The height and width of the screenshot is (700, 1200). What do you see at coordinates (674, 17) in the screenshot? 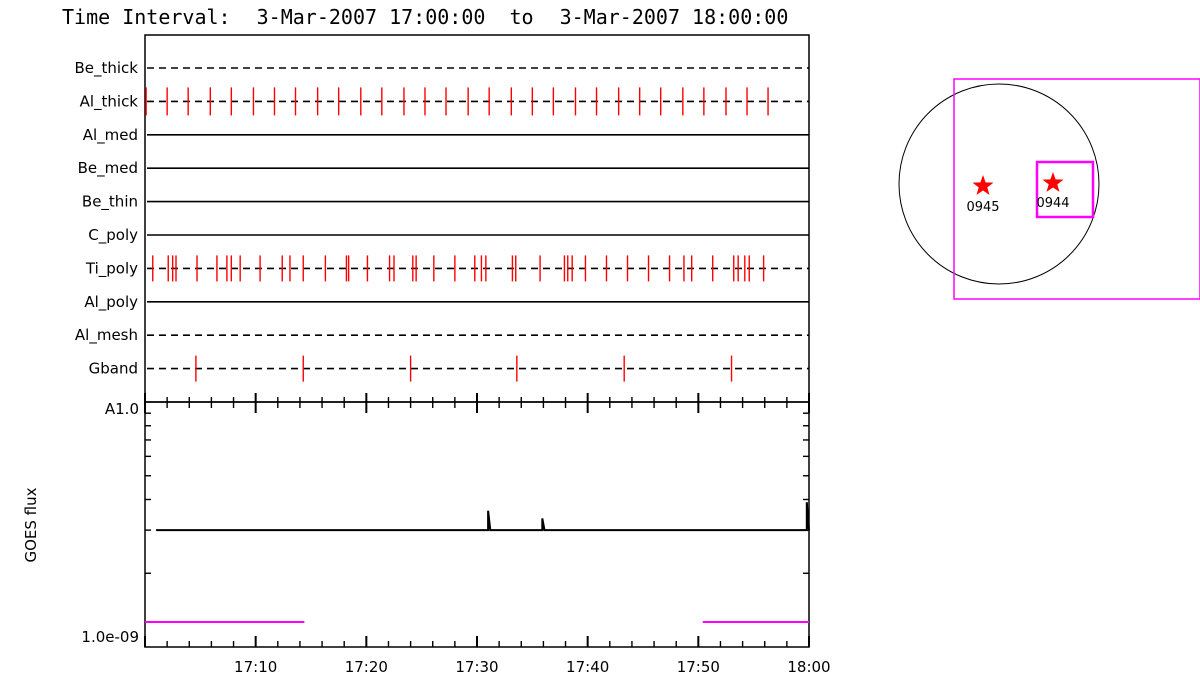
I see `title-end: 3-Mar-2007 18:00:00` at bounding box center [674, 17].